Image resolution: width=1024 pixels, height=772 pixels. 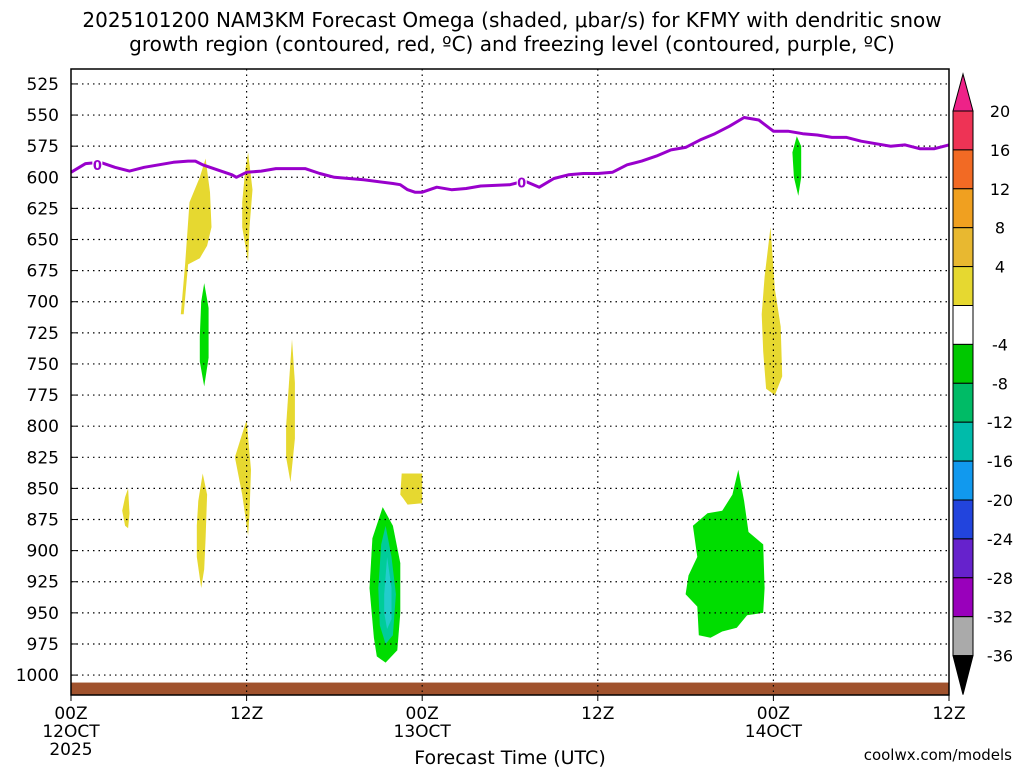 What do you see at coordinates (1000, 617) in the screenshot?
I see `colorbar-label-12: -32` at bounding box center [1000, 617].